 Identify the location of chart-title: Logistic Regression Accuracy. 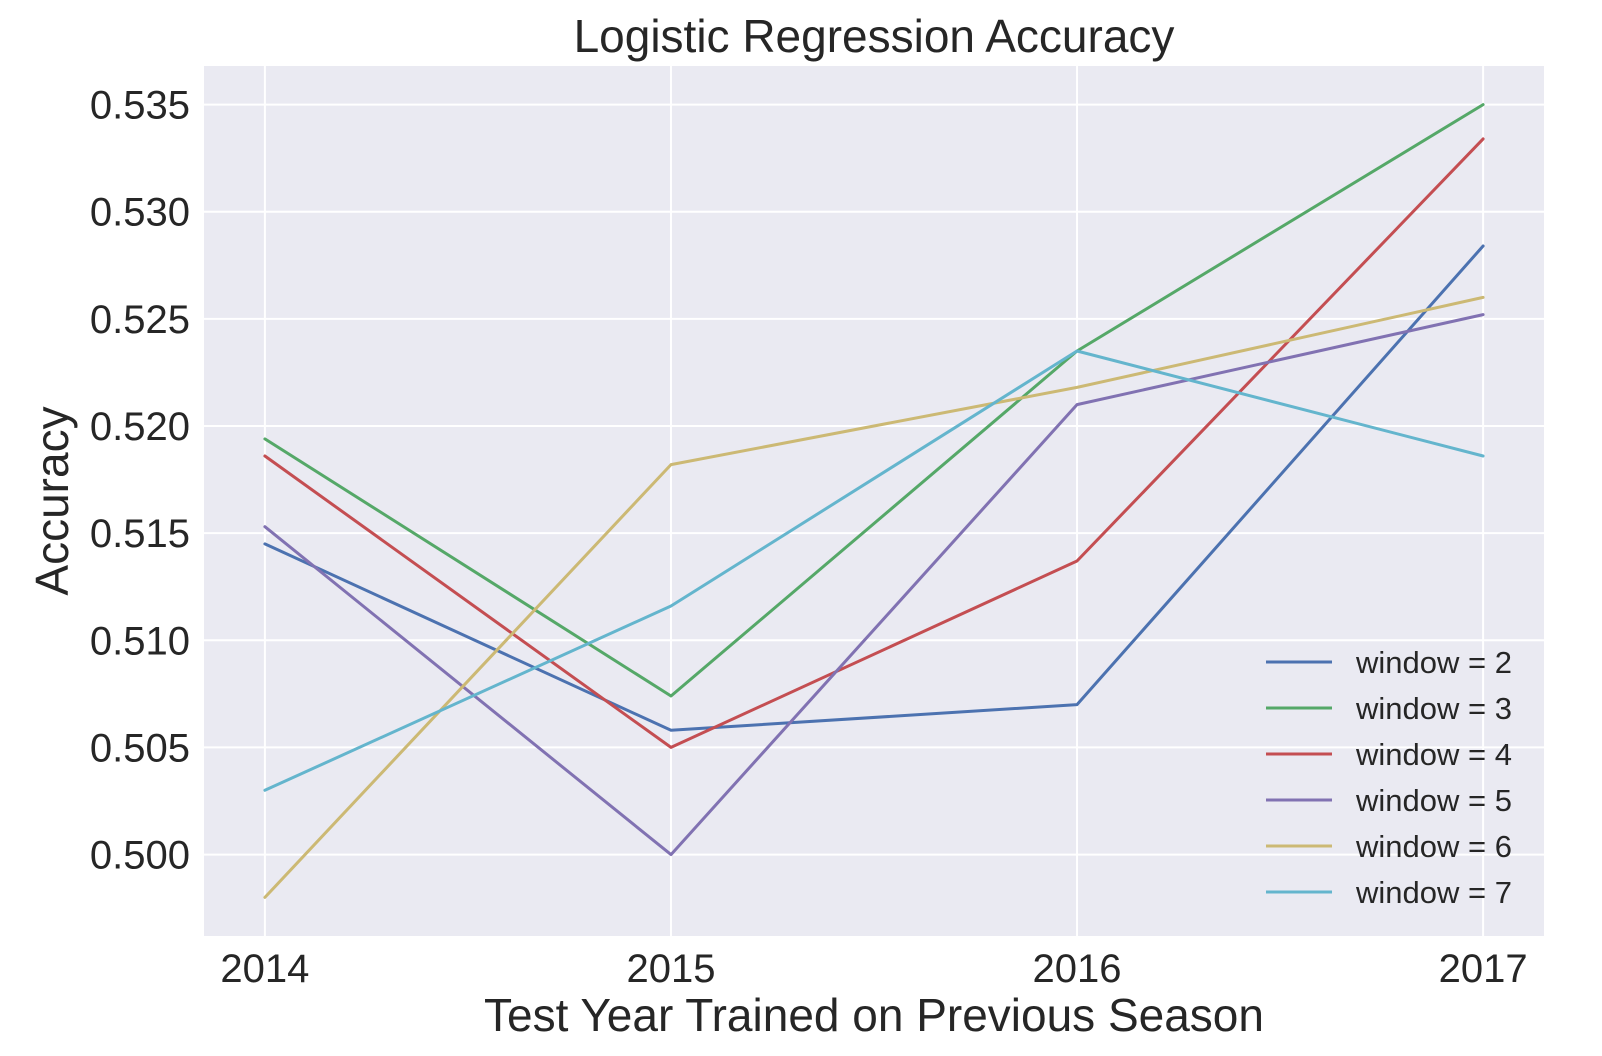
(874, 36).